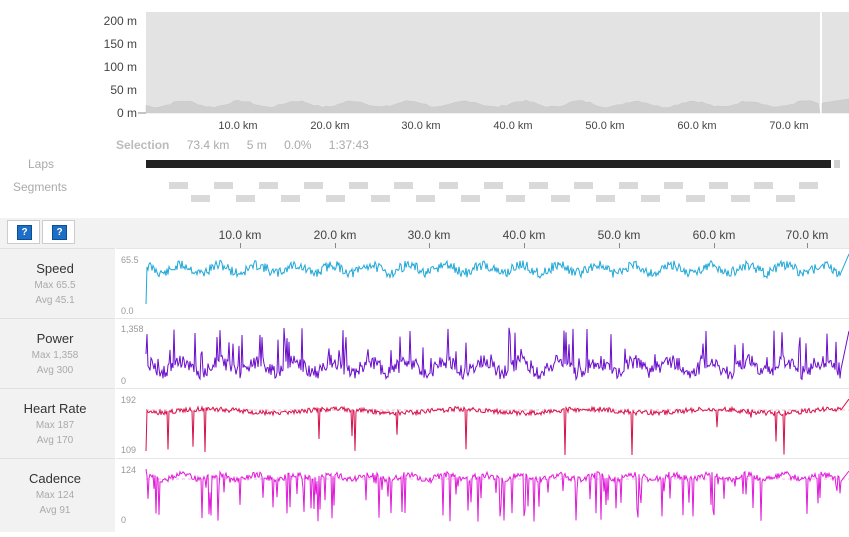  What do you see at coordinates (807, 235) in the screenshot?
I see `axis-label: 70.0 km` at bounding box center [807, 235].